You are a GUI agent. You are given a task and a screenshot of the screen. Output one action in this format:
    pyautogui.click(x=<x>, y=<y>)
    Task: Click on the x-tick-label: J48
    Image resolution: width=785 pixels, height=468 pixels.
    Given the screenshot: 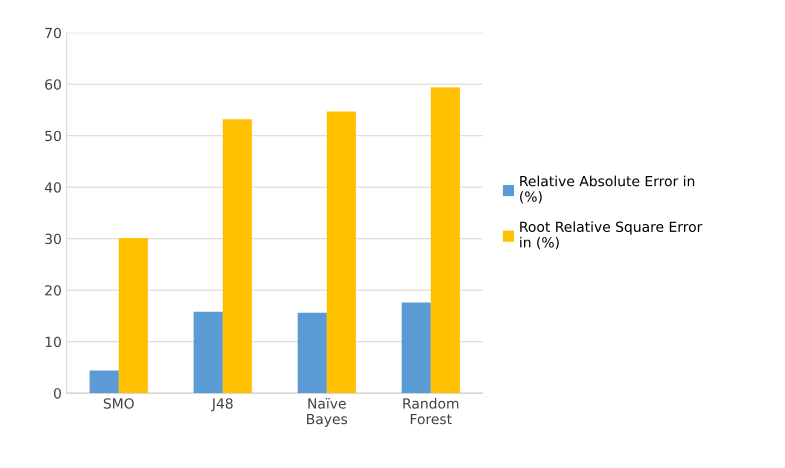 What is the action you would take?
    pyautogui.click(x=222, y=405)
    